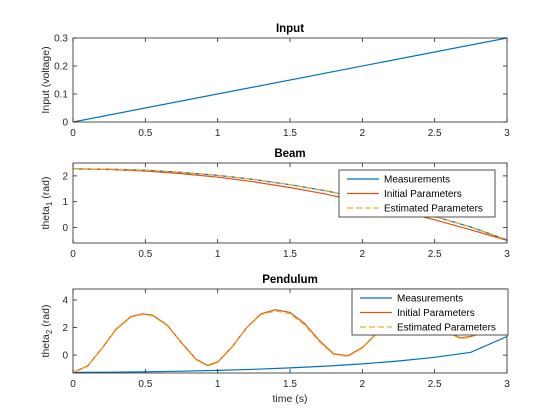  What do you see at coordinates (65, 301) in the screenshot?
I see `y-tick-label: 4` at bounding box center [65, 301].